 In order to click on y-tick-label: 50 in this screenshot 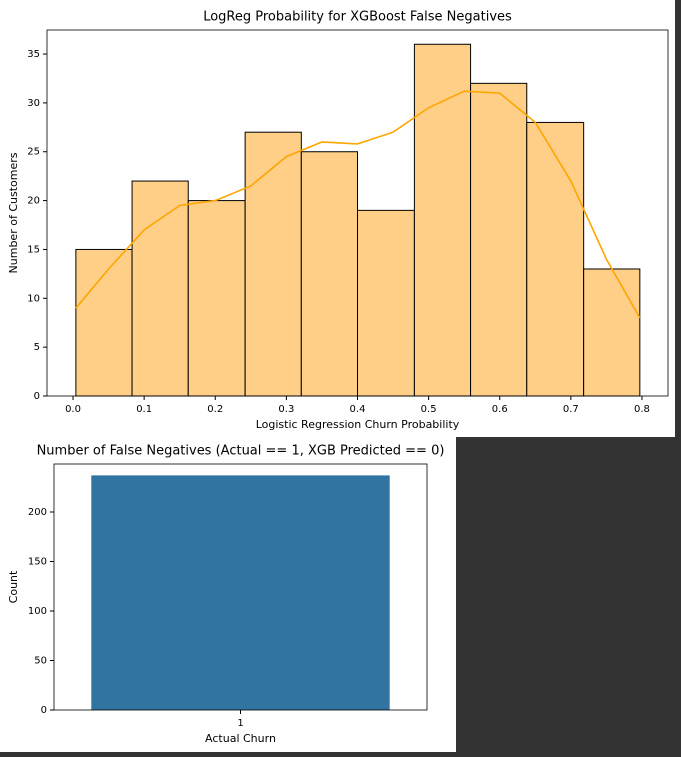, I will do `click(40, 661)`.